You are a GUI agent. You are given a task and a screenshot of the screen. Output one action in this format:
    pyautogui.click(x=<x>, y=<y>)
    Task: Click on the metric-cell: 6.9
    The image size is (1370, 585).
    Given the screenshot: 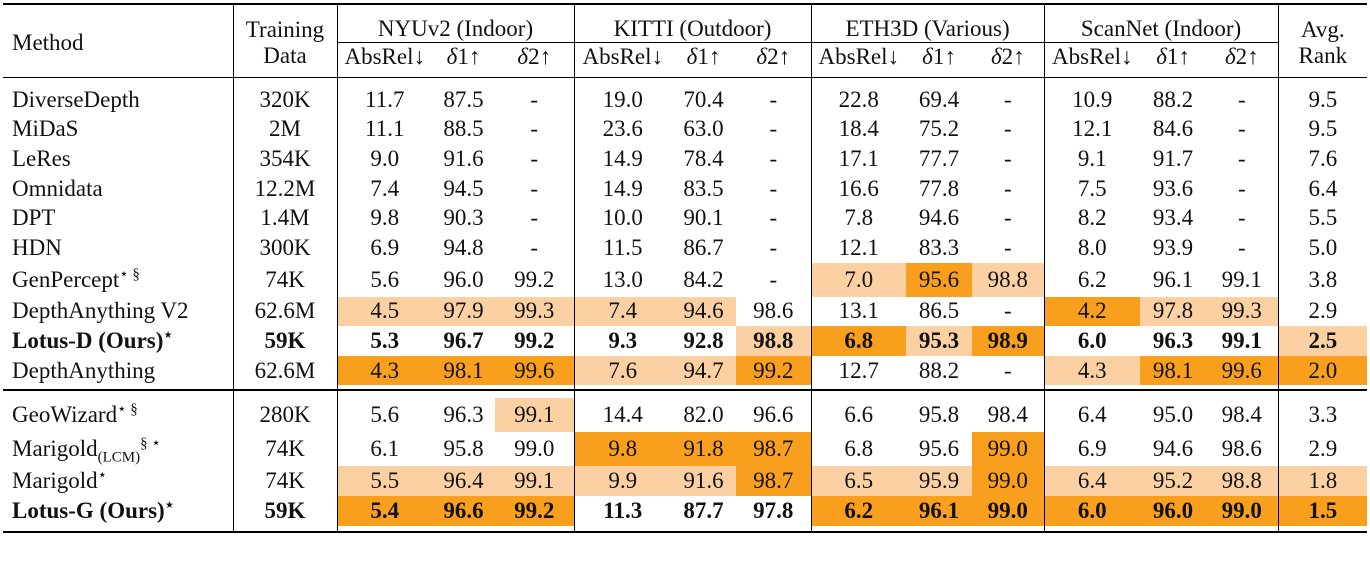 What is the action you would take?
    pyautogui.click(x=1092, y=449)
    